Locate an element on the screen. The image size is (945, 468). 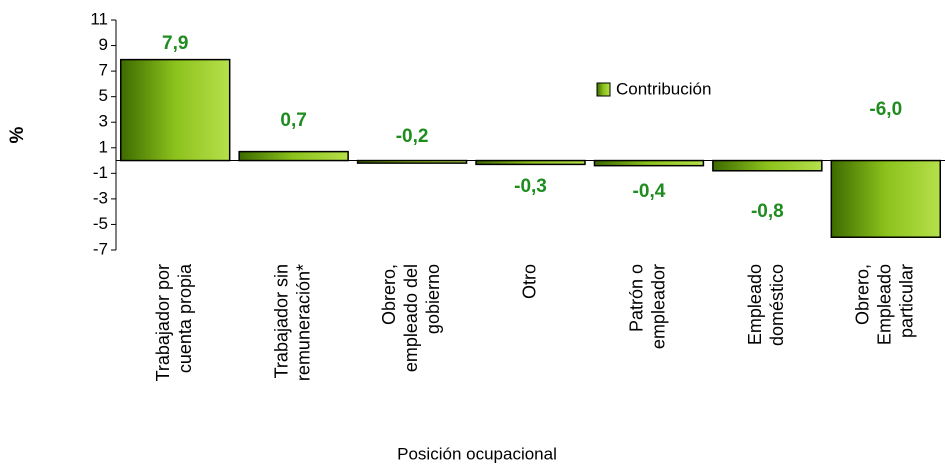
y-tick-label: -5 is located at coordinates (100, 223).